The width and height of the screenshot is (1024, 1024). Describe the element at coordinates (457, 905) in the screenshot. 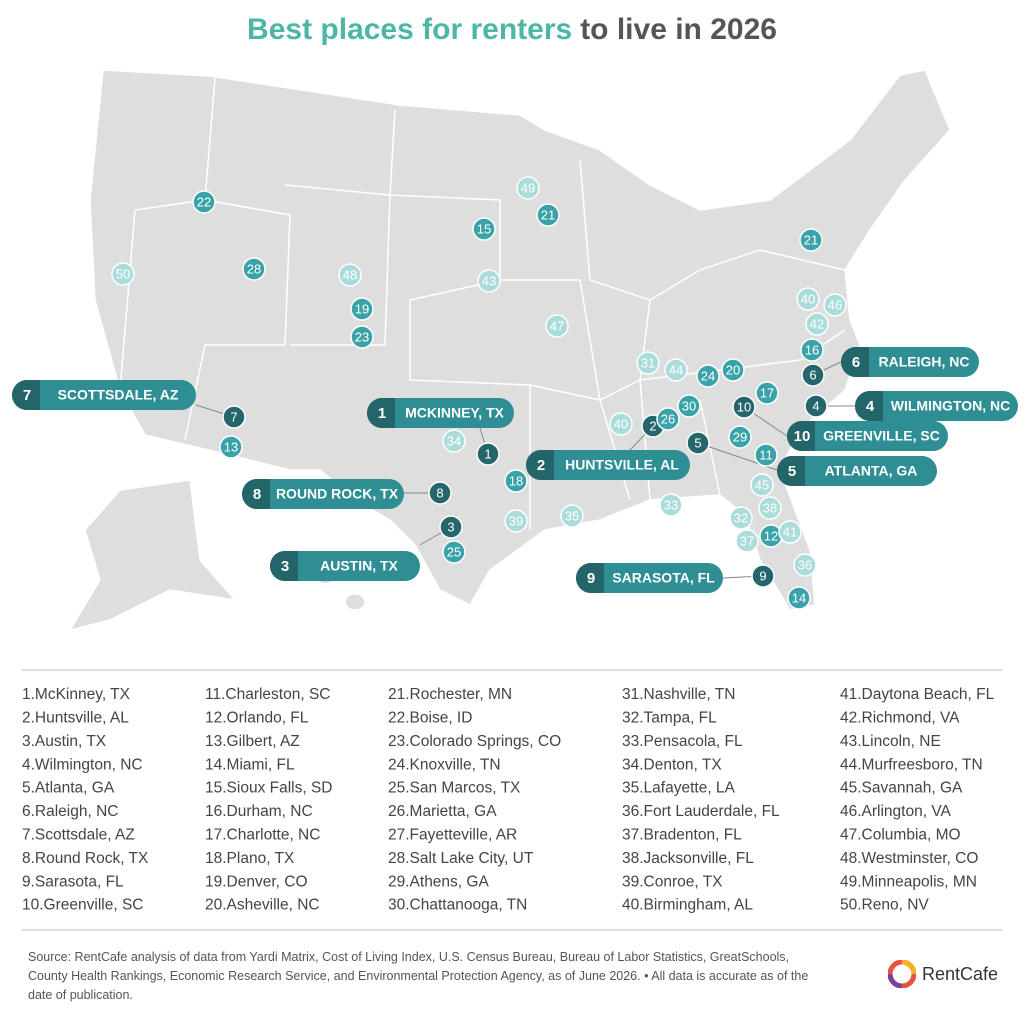

I see `ranking-item: 30.Chattanooga, TN` at that location.